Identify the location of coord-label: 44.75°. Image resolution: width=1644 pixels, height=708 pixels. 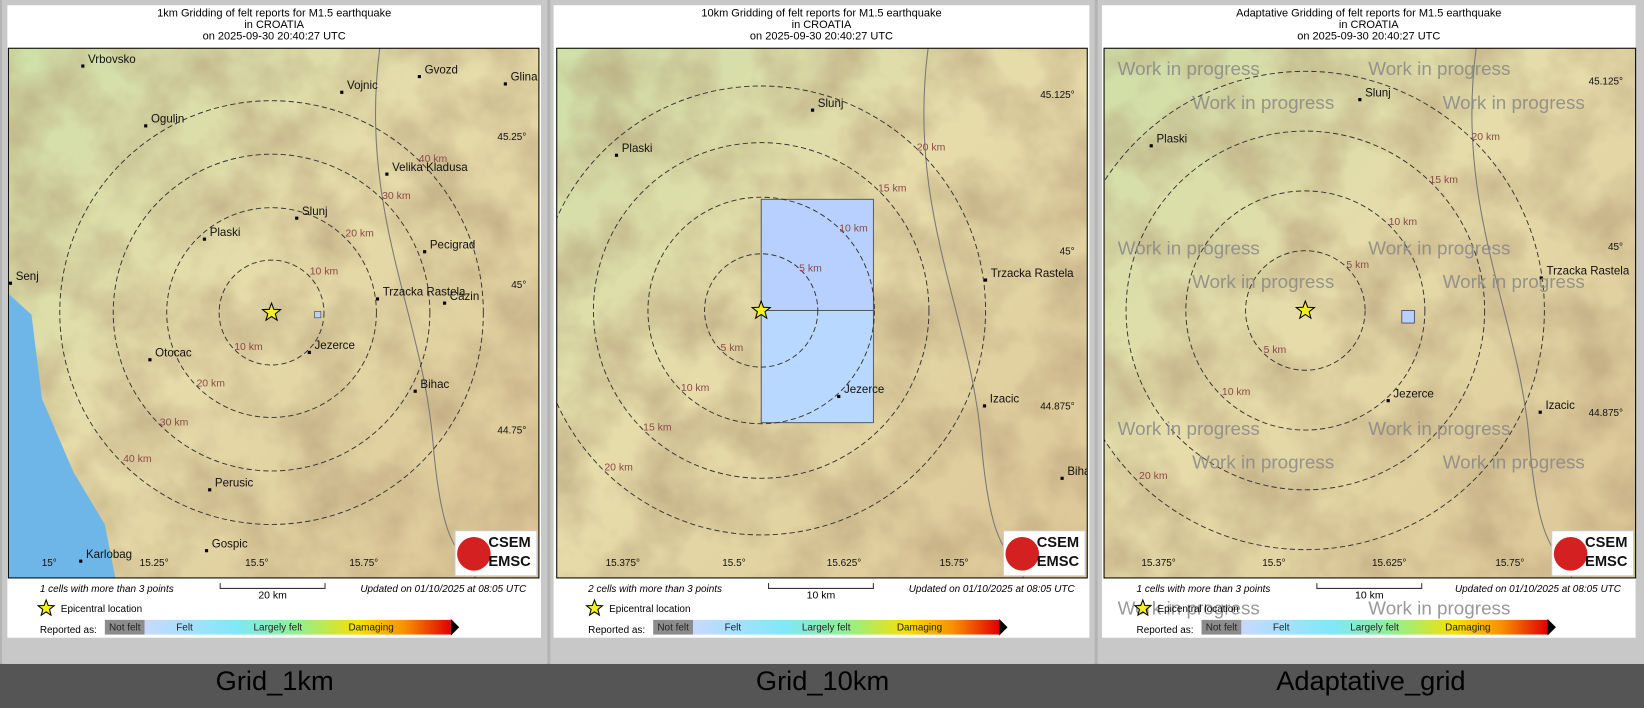
(511, 431).